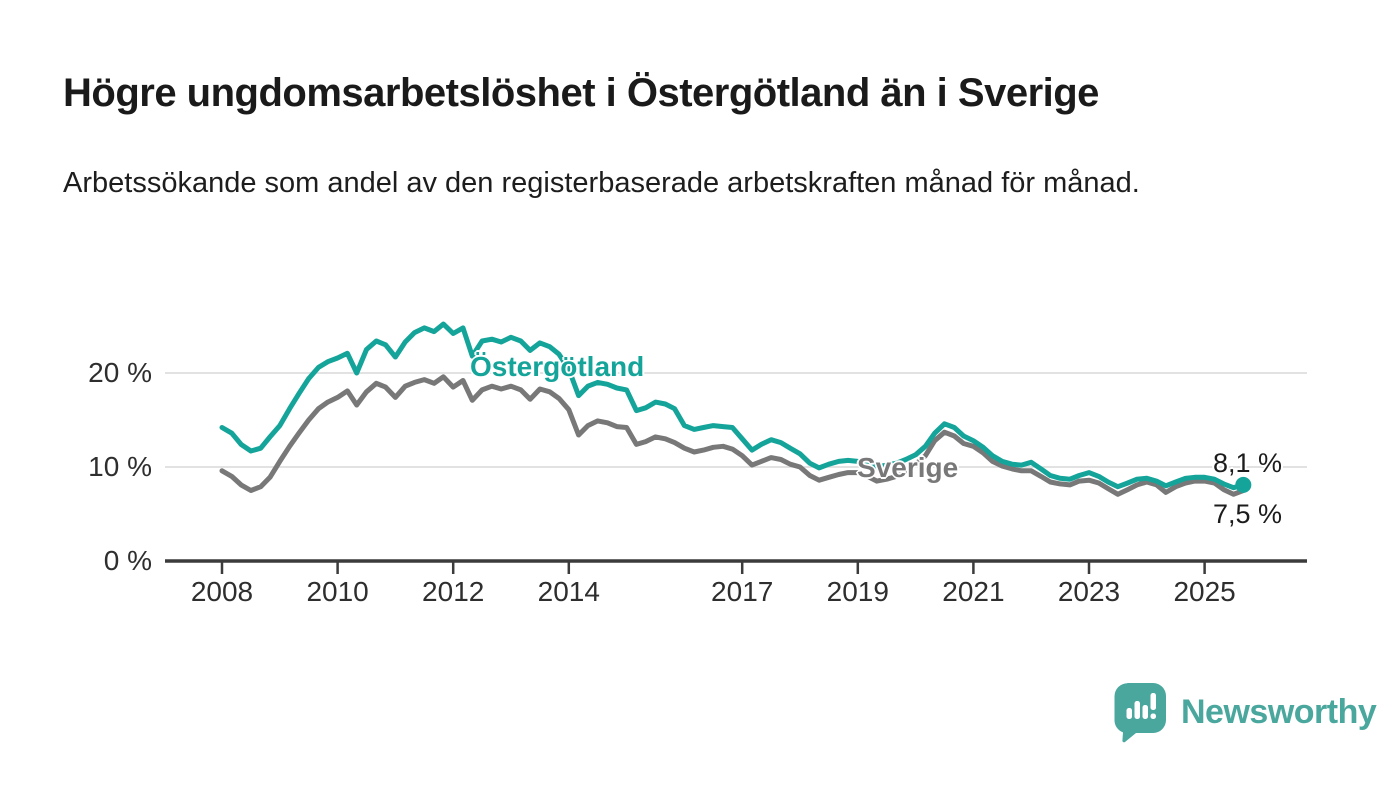  I want to click on line-sverige, so click(732, 435).